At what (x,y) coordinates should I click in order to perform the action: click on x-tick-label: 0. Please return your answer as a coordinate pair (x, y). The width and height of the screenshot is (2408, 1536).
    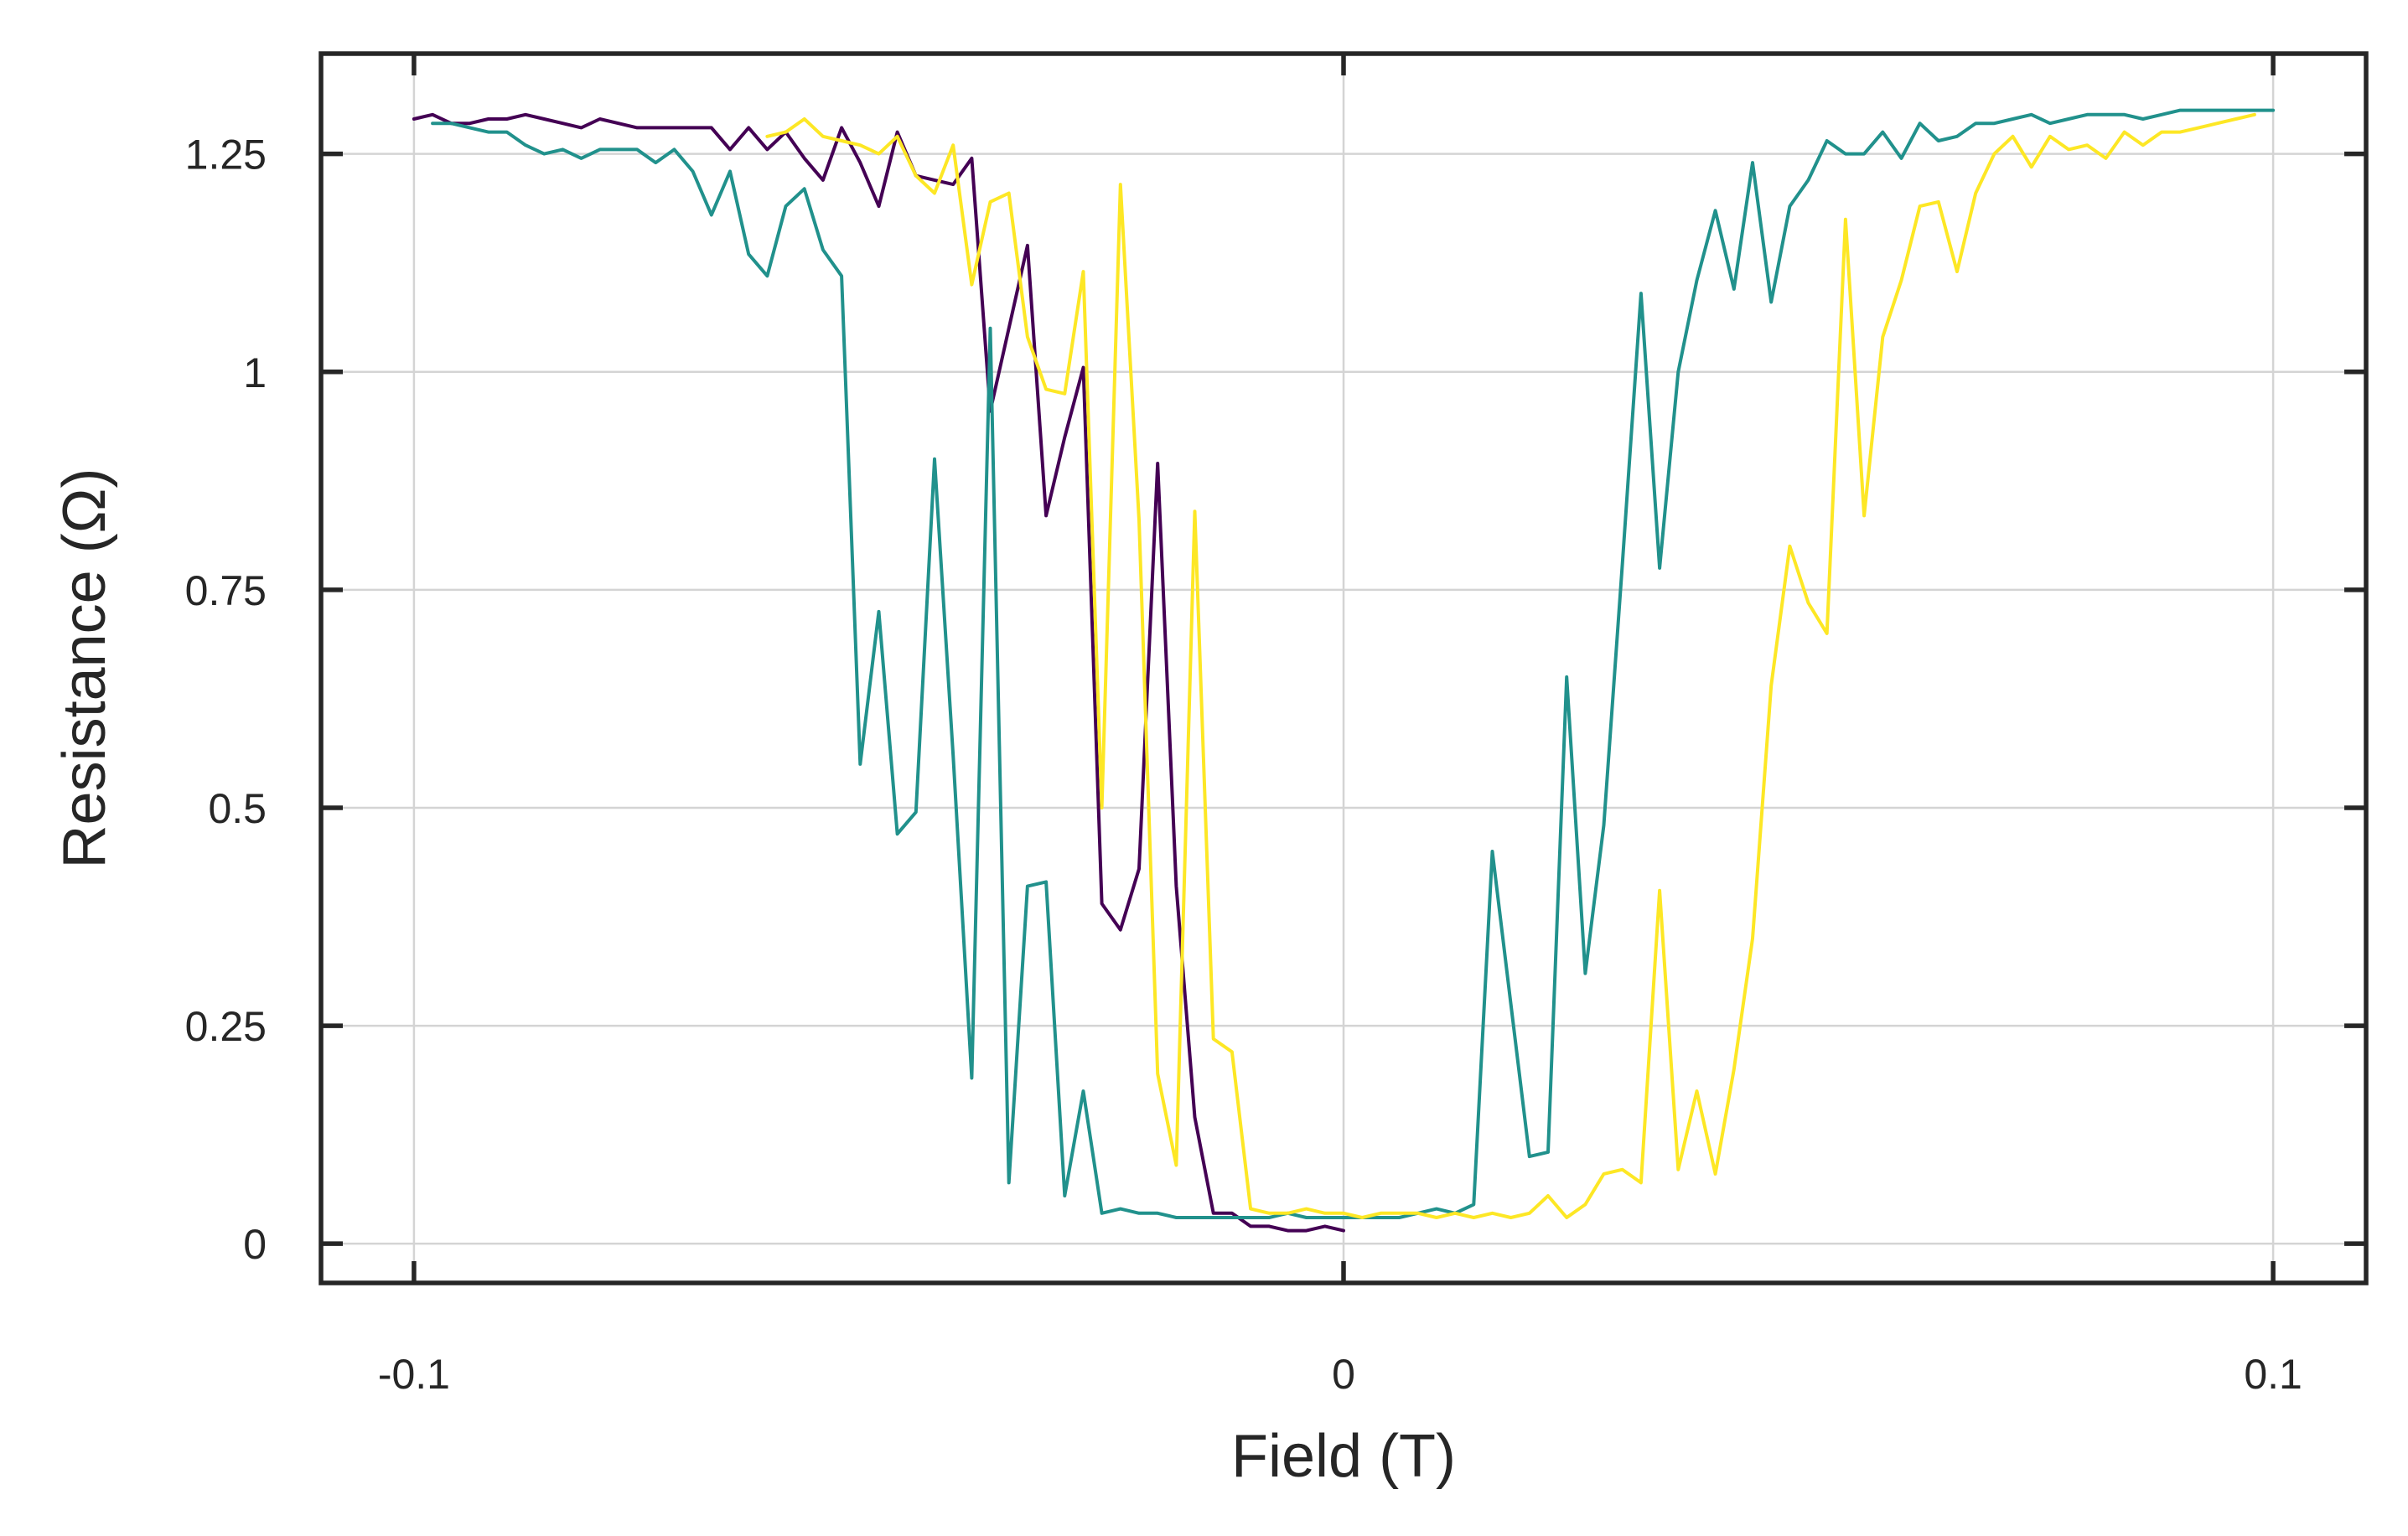
    Looking at the image, I should click on (1343, 1374).